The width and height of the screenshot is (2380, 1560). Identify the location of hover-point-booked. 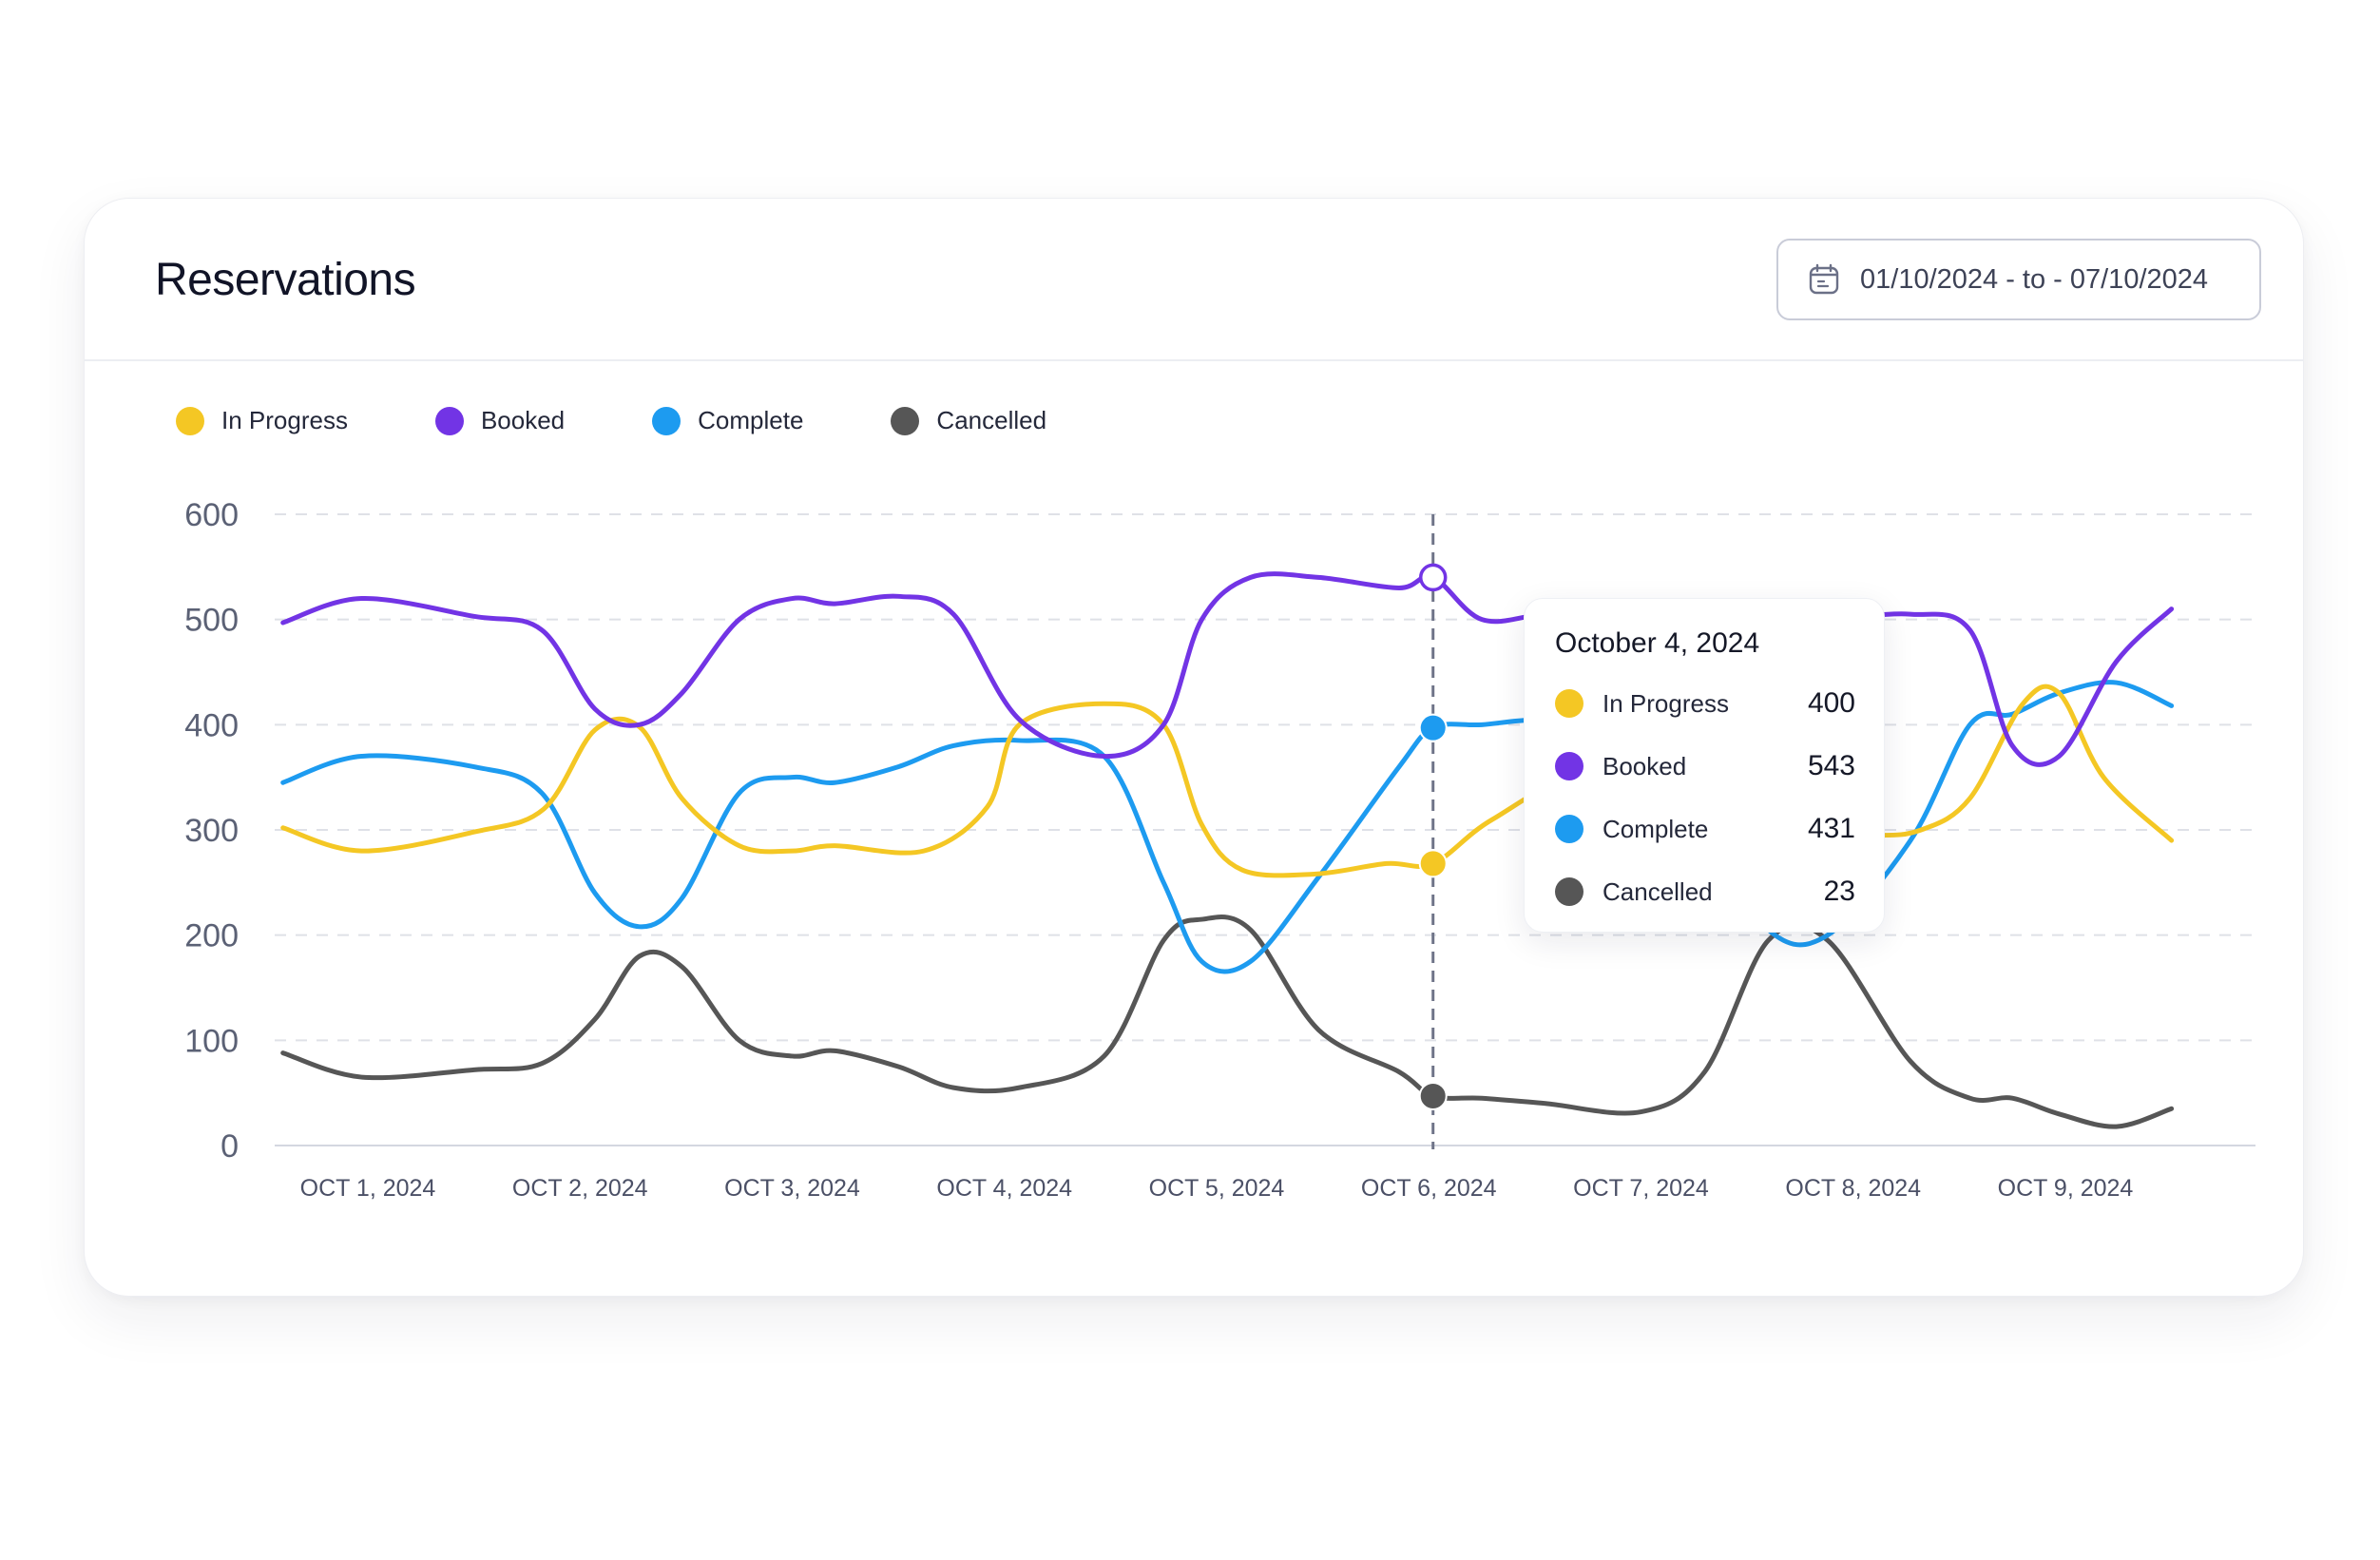
(1433, 577).